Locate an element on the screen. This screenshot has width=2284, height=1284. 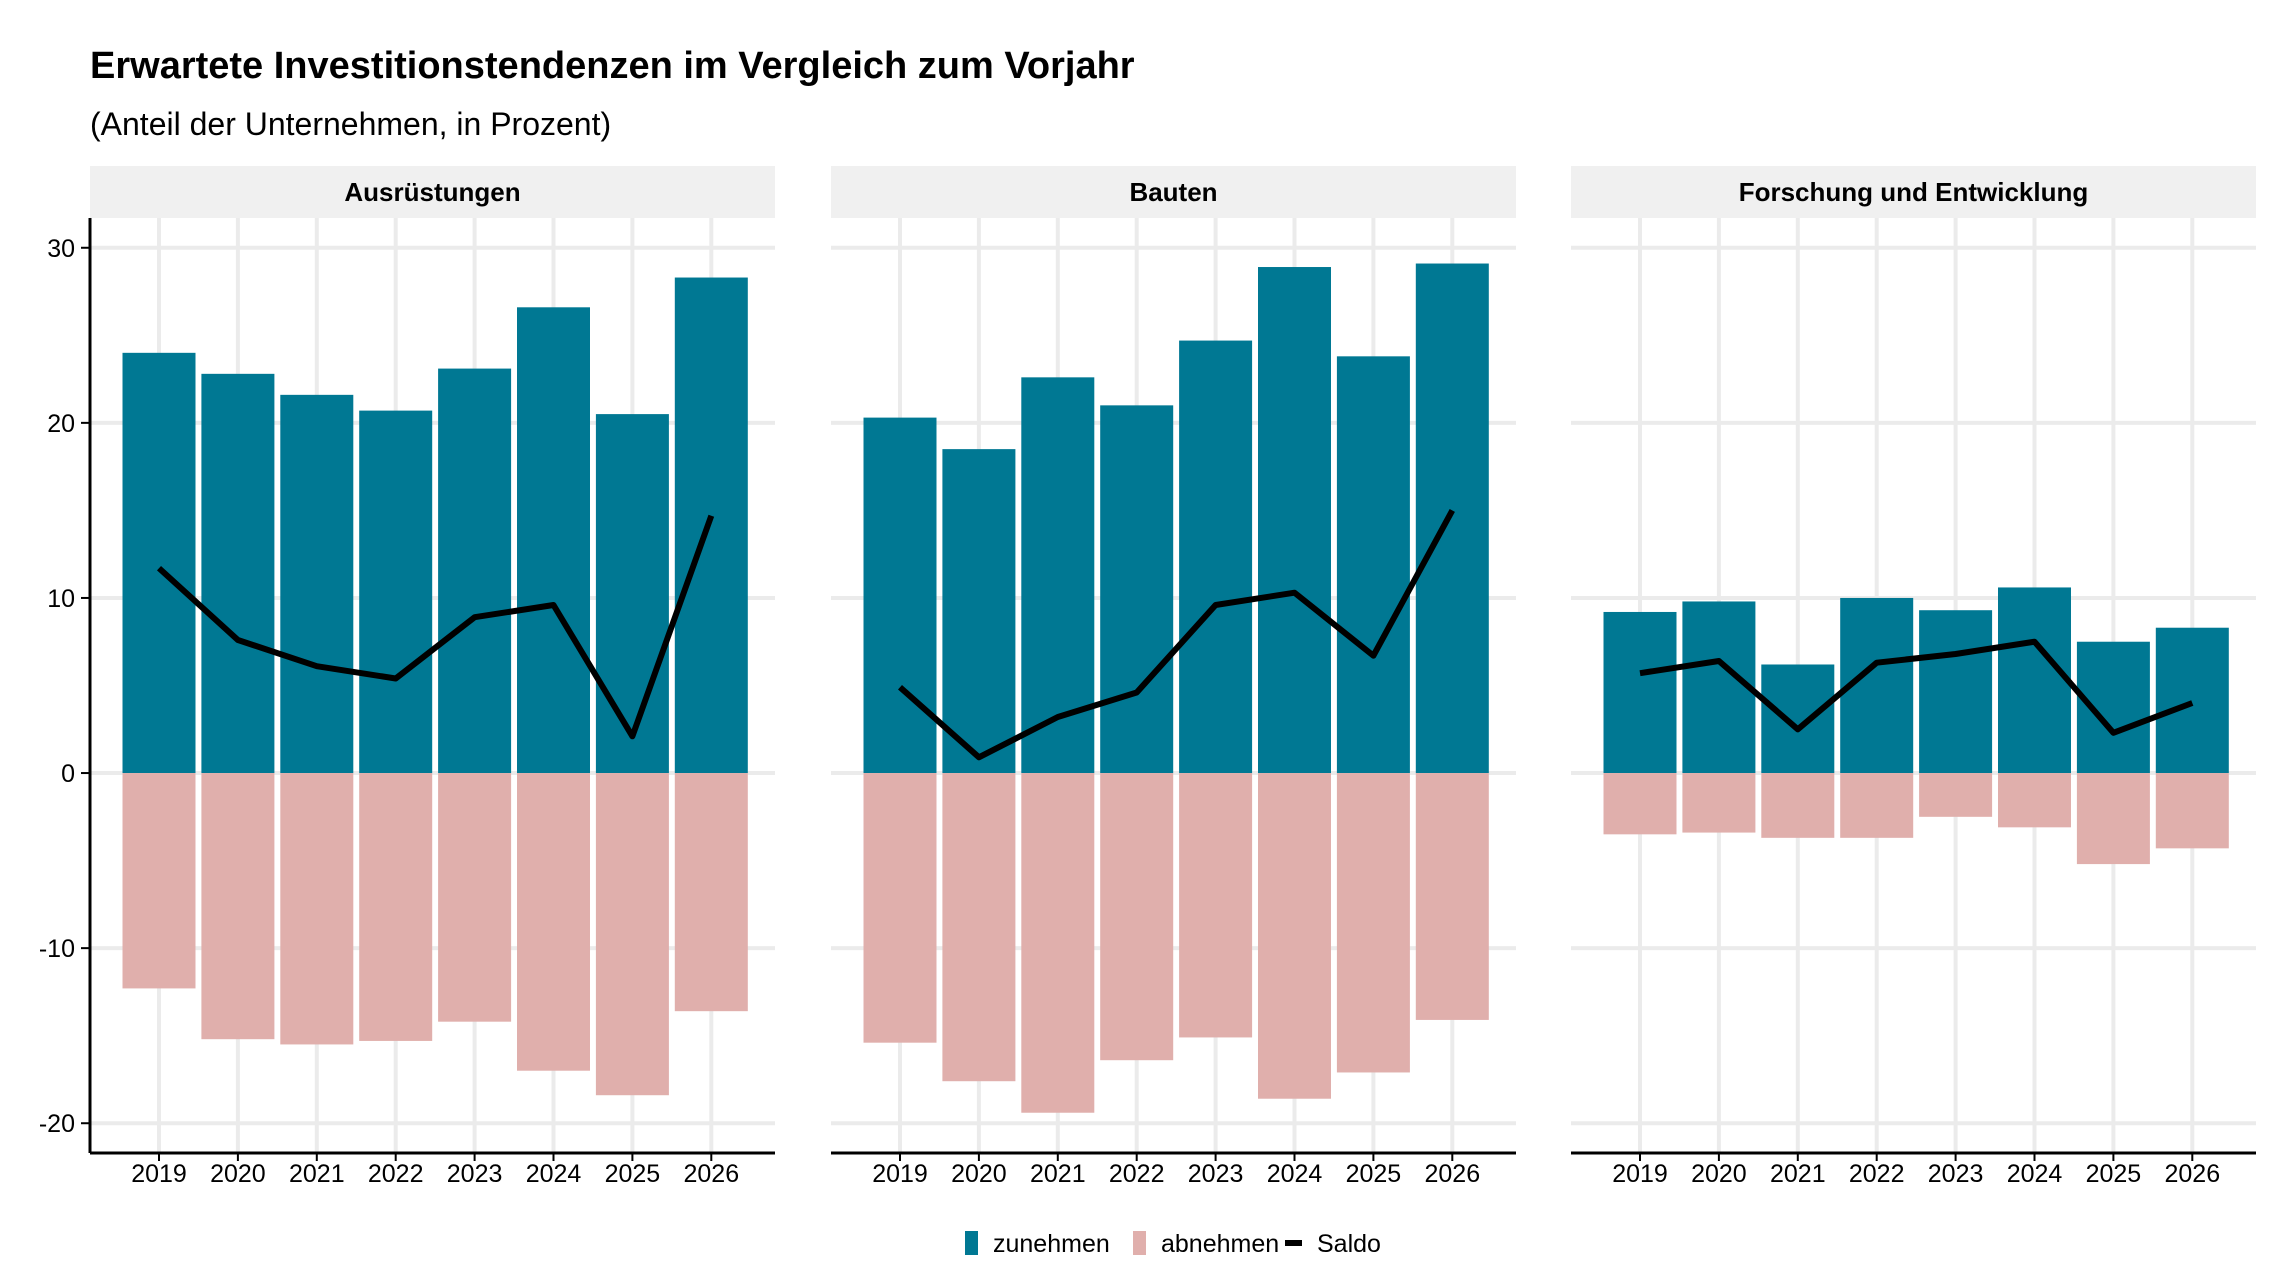
legend-label-zunehmen: zunehmen is located at coordinates (1051, 1244).